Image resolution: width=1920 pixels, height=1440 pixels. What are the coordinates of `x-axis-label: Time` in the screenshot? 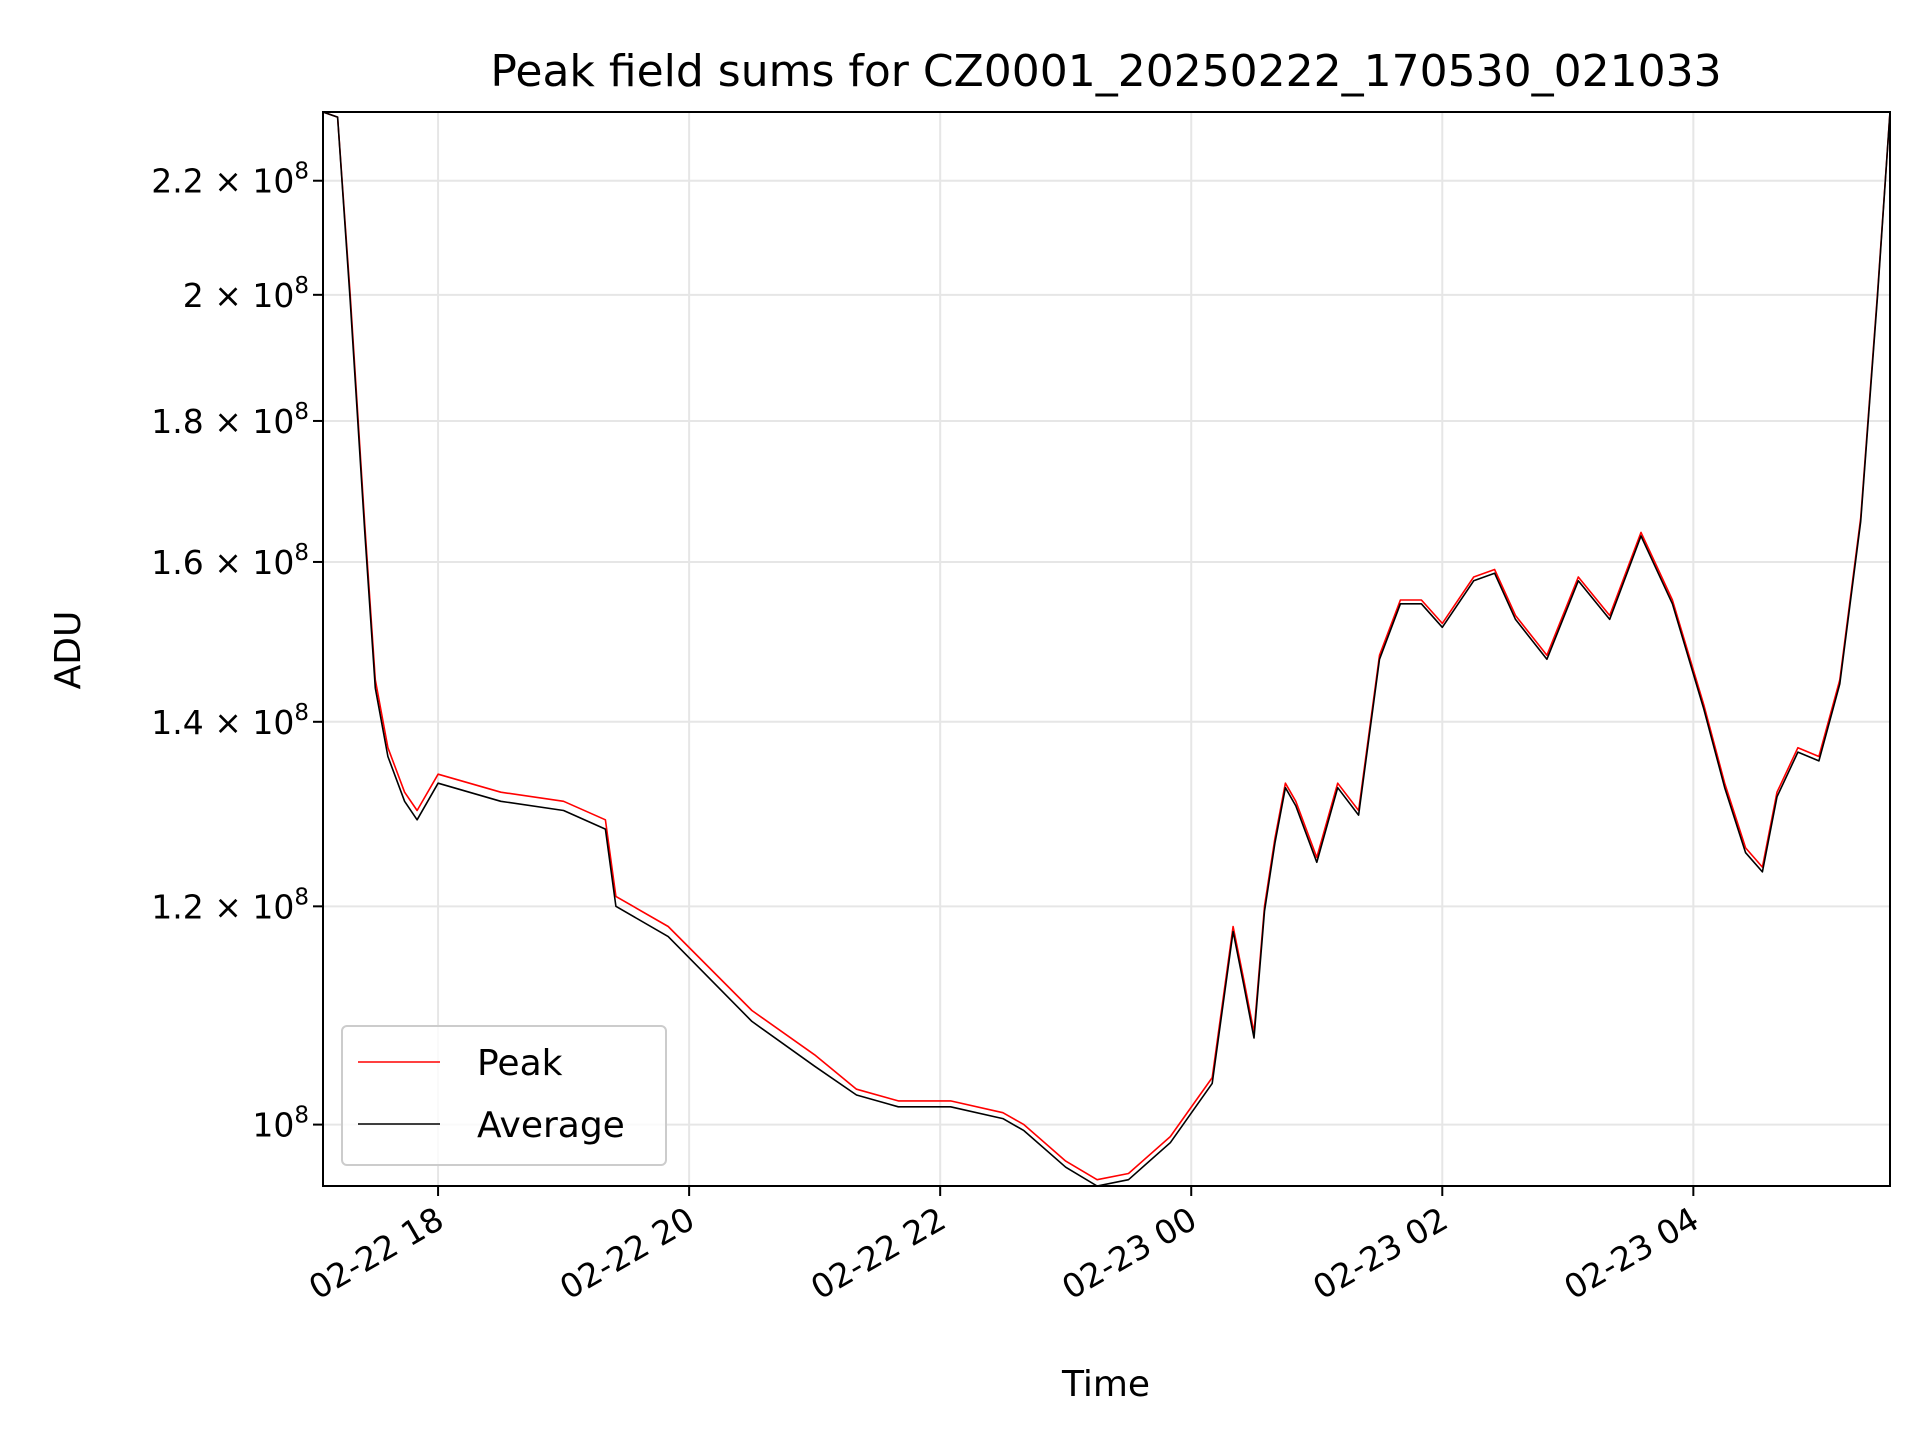 It's located at (1105, 1384).